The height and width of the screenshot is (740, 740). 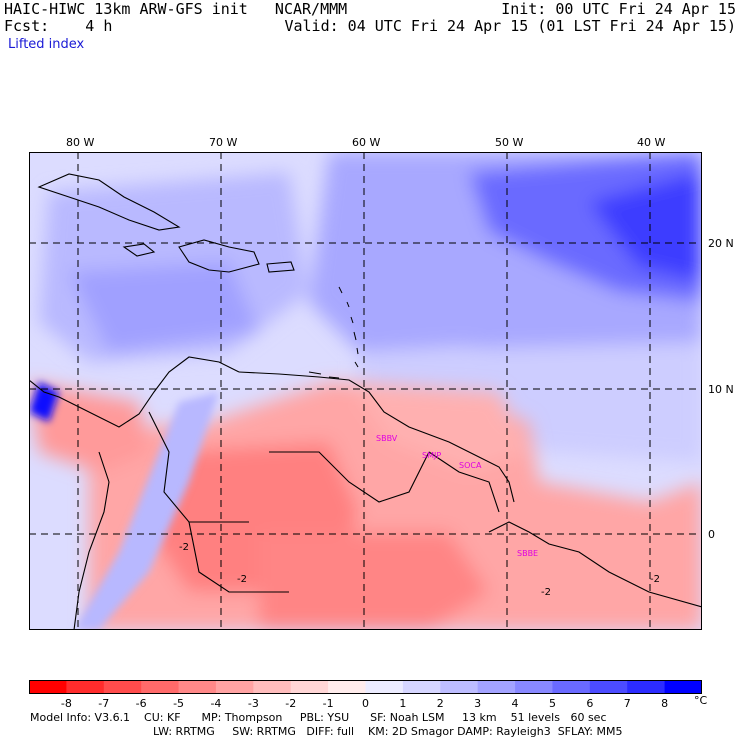 I want to click on unstable-core-amazon, so click(x=374, y=581).